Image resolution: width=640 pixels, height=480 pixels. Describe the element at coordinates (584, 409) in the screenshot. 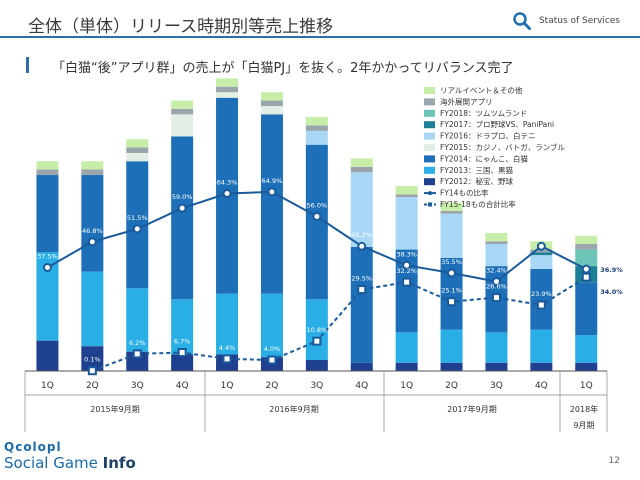

I see `fiscal-year-label: 2018年` at that location.